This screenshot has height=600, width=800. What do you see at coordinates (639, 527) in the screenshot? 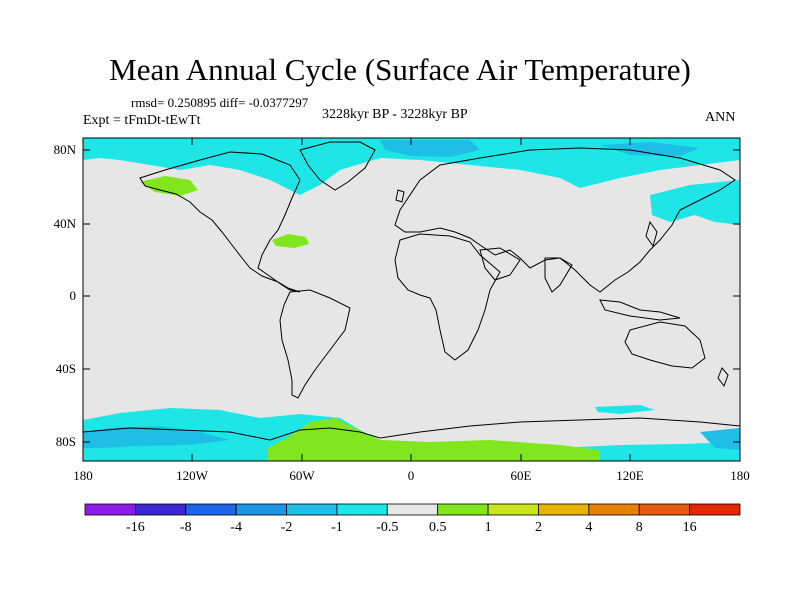
I see `colorbar-label: 8` at bounding box center [639, 527].